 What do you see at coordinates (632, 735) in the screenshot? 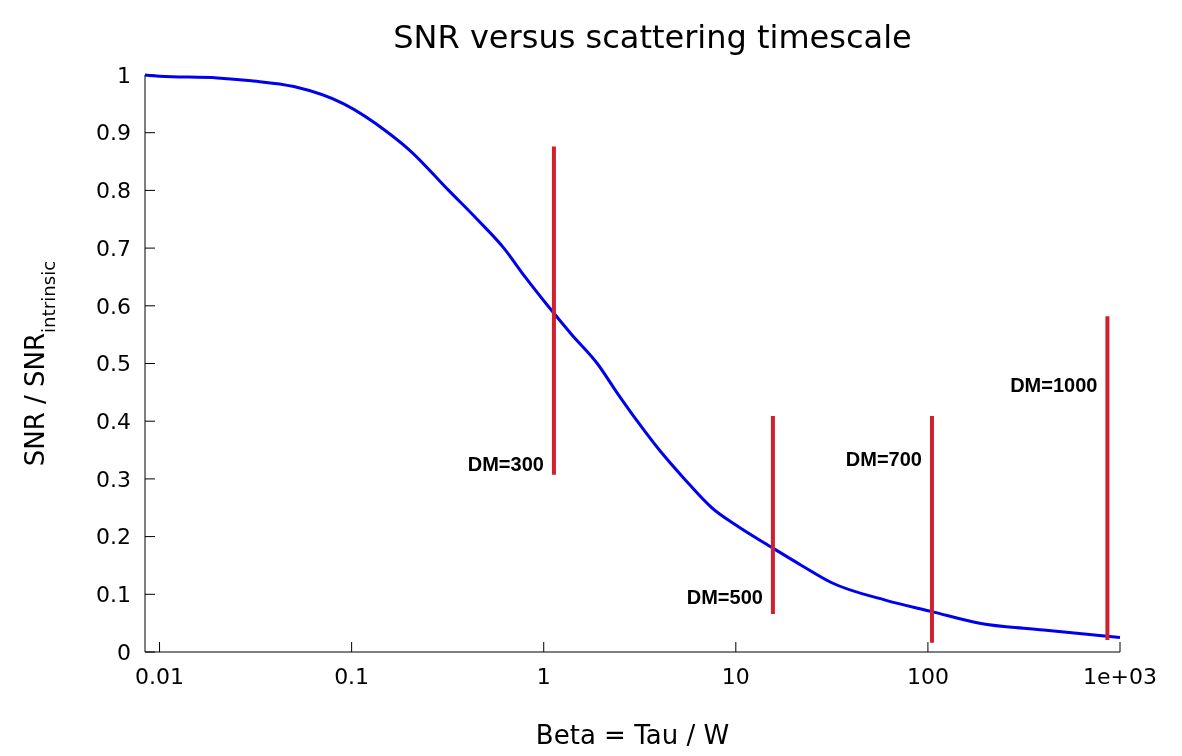
I see `x-axis-title: Beta = Tau / W` at bounding box center [632, 735].